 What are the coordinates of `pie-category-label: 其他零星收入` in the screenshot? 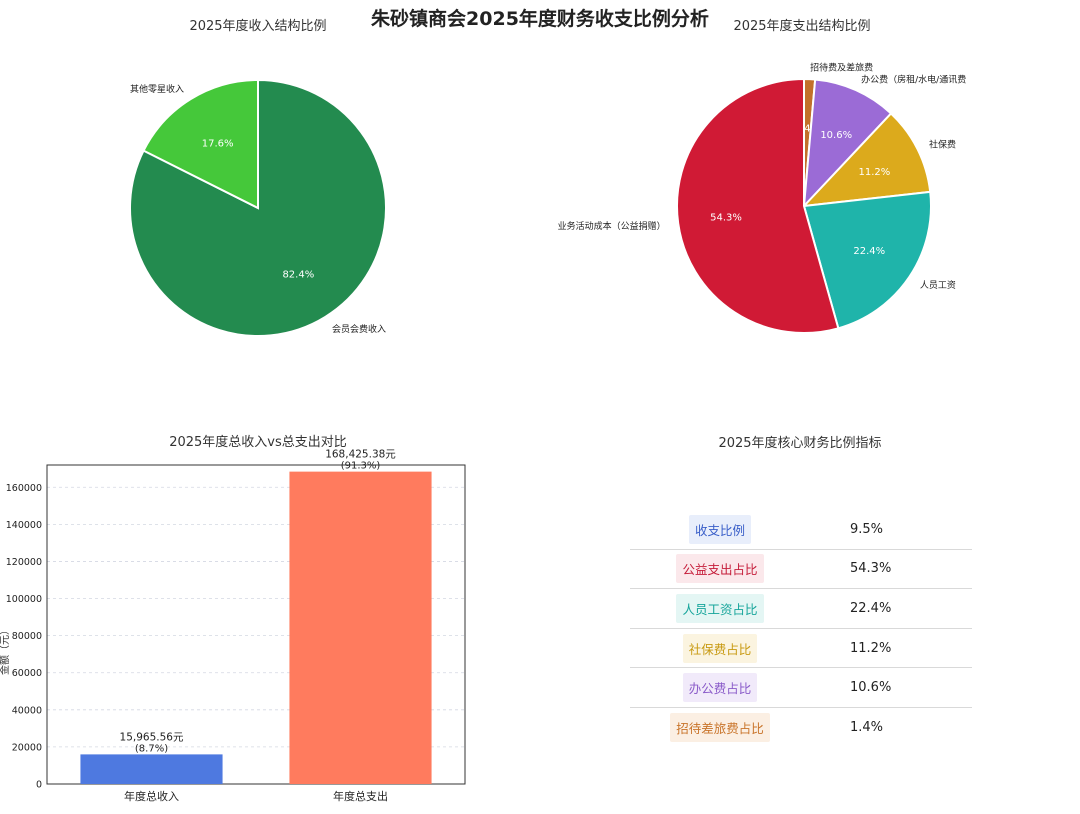 It's located at (157, 89).